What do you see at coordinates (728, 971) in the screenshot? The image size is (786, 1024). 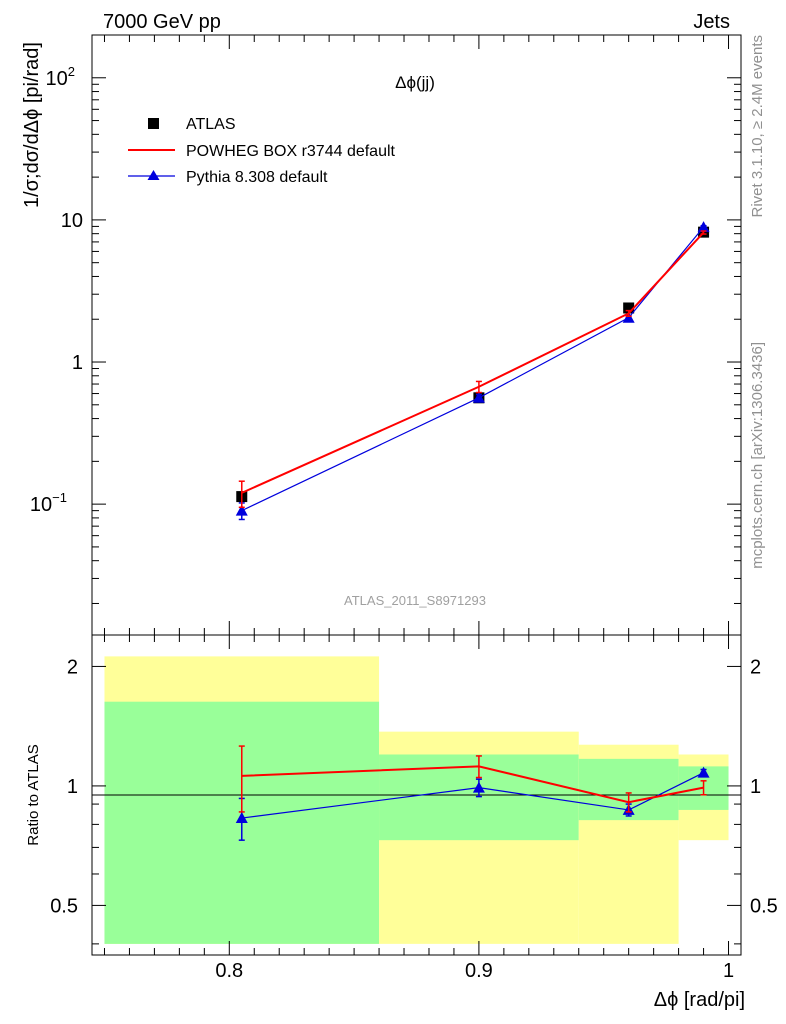 I see `x-tick-label: 1` at bounding box center [728, 971].